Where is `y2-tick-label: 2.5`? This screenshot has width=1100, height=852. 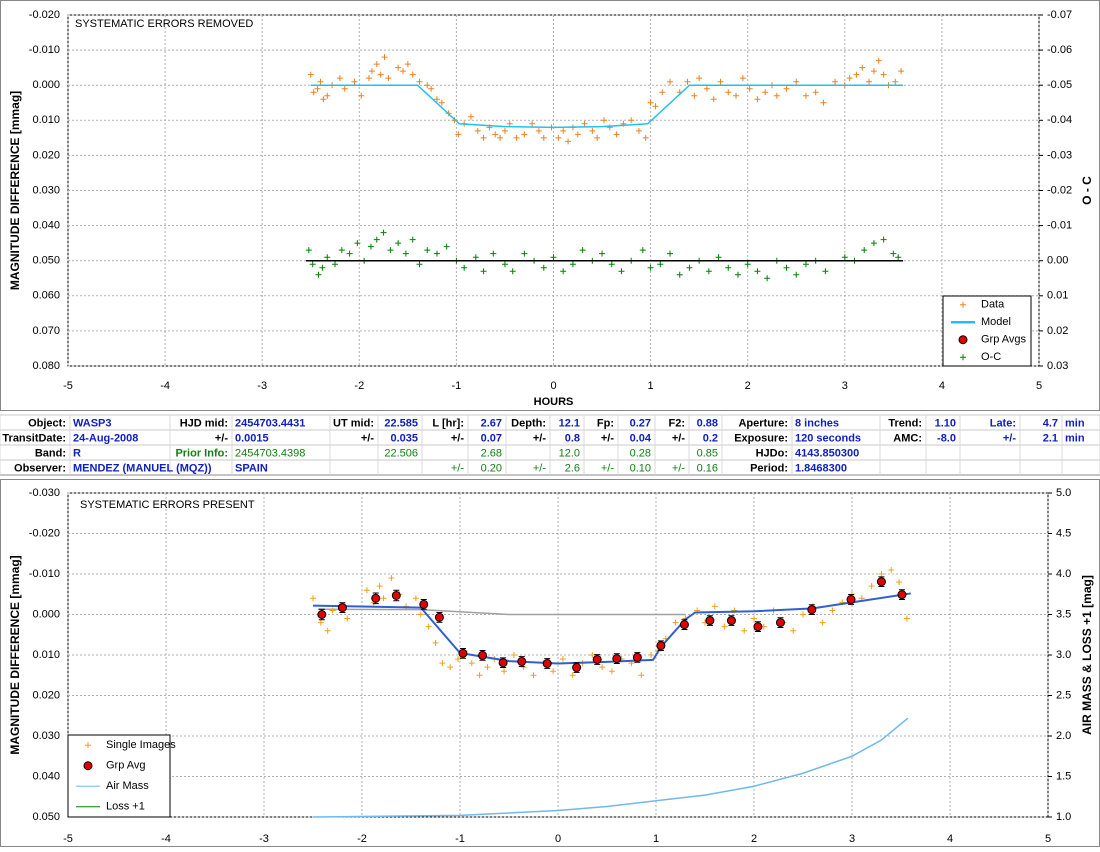 y2-tick-label: 2.5 is located at coordinates (1063, 695).